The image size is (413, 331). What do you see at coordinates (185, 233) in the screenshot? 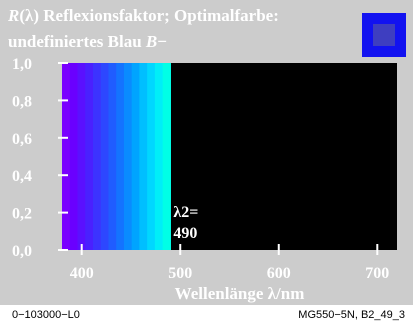
I see `lambda2-annotation-value: 490` at bounding box center [185, 233].